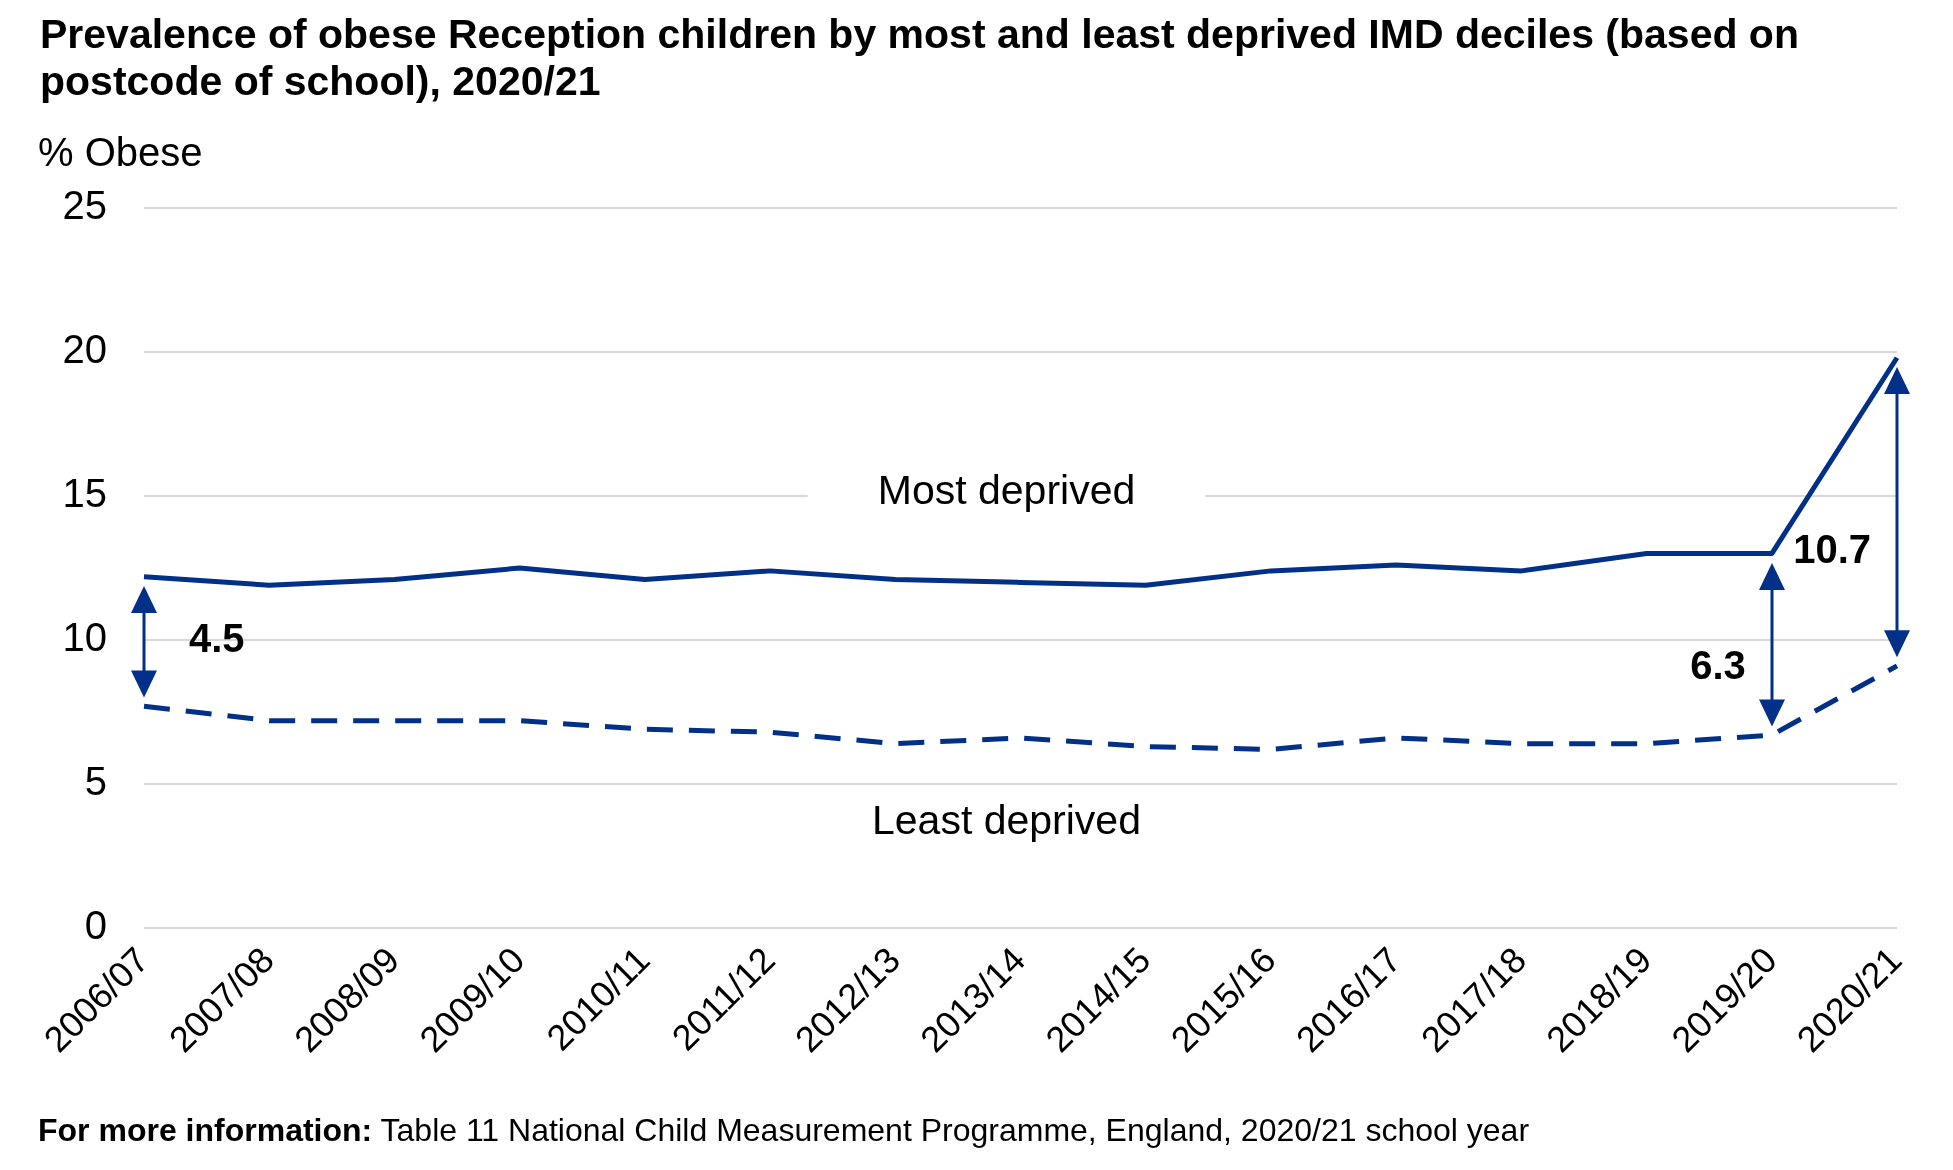 The width and height of the screenshot is (1953, 1170). Describe the element at coordinates (84, 205) in the screenshot. I see `y-tick-label: 25` at that location.